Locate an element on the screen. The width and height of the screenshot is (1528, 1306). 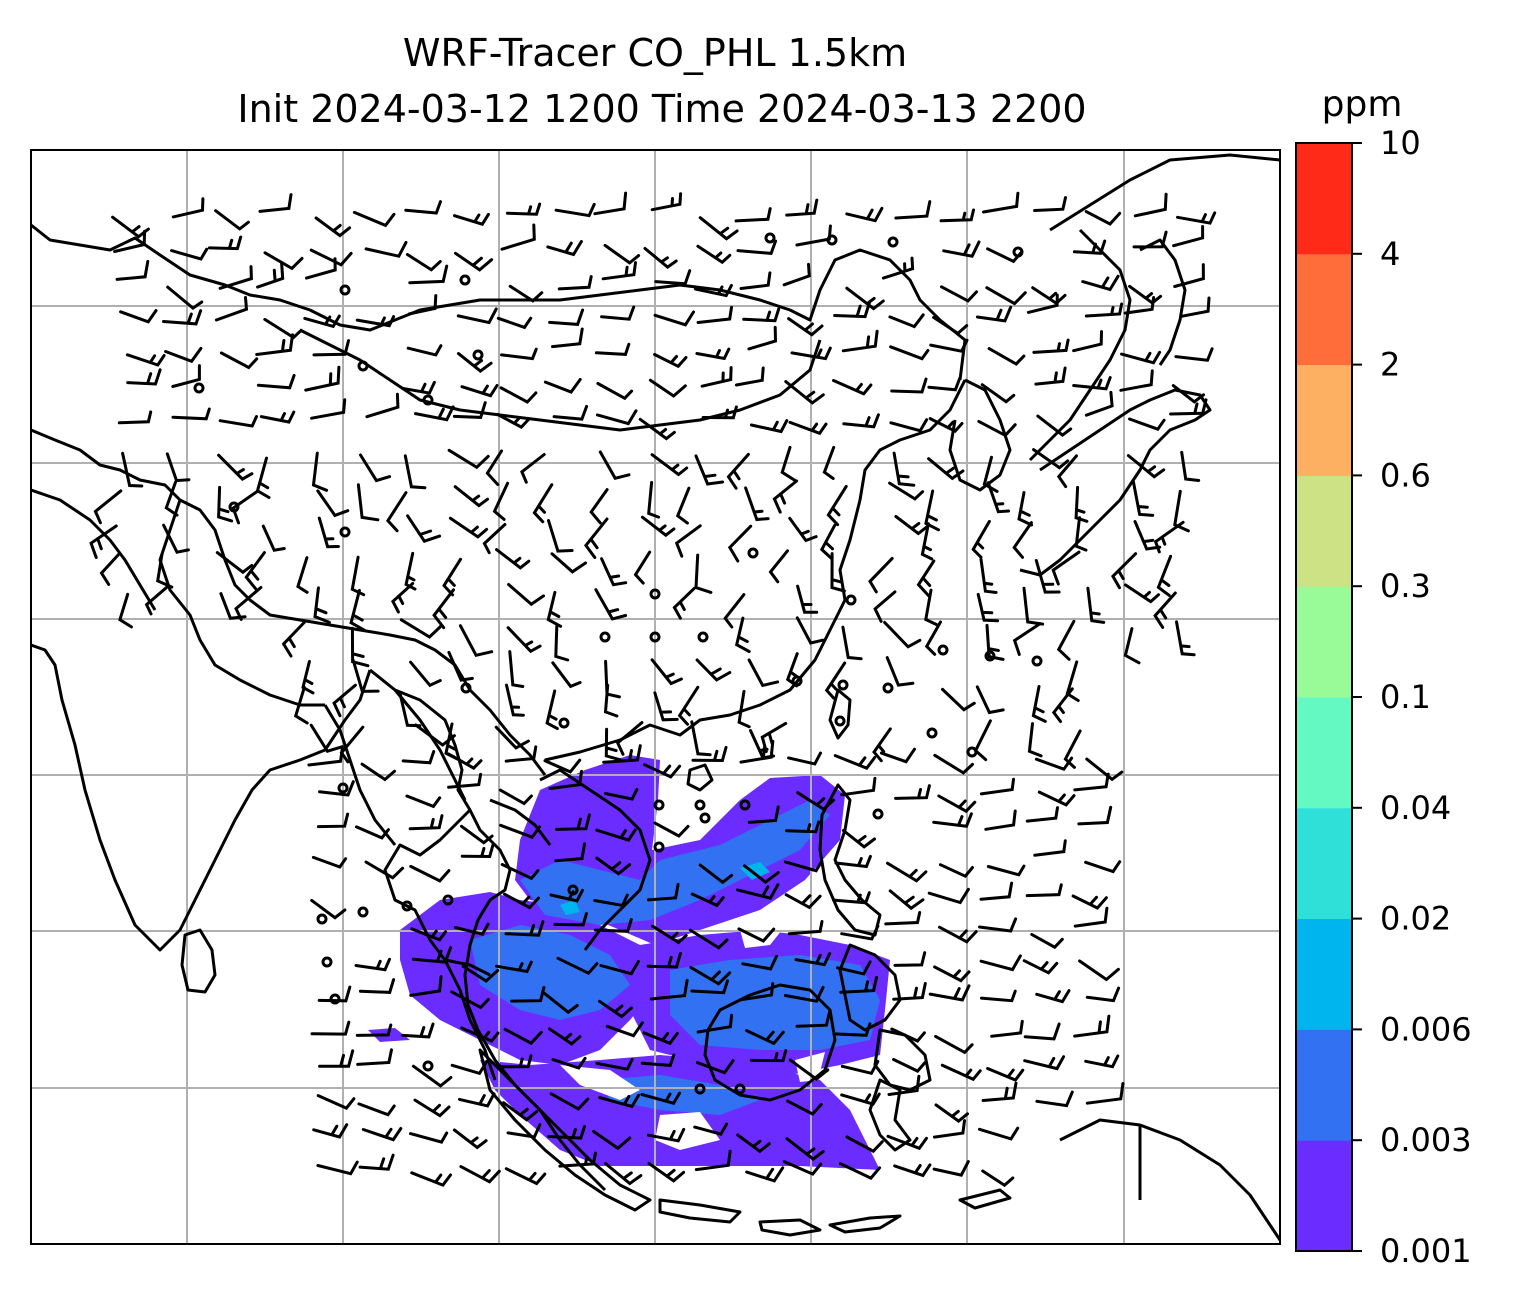
coastline-russia-far-east is located at coordinates (1164, 192).